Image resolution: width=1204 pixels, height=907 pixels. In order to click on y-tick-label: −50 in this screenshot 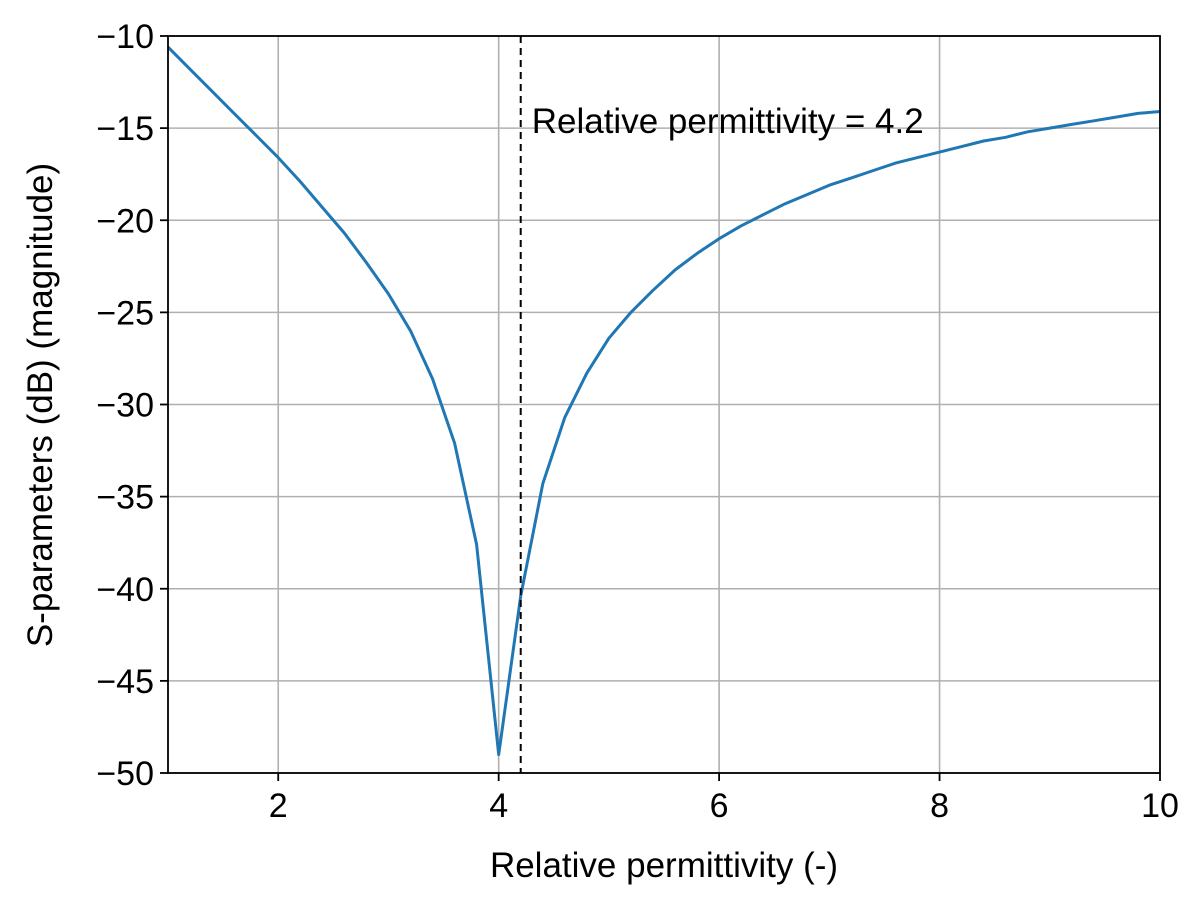, I will do `click(125, 774)`.